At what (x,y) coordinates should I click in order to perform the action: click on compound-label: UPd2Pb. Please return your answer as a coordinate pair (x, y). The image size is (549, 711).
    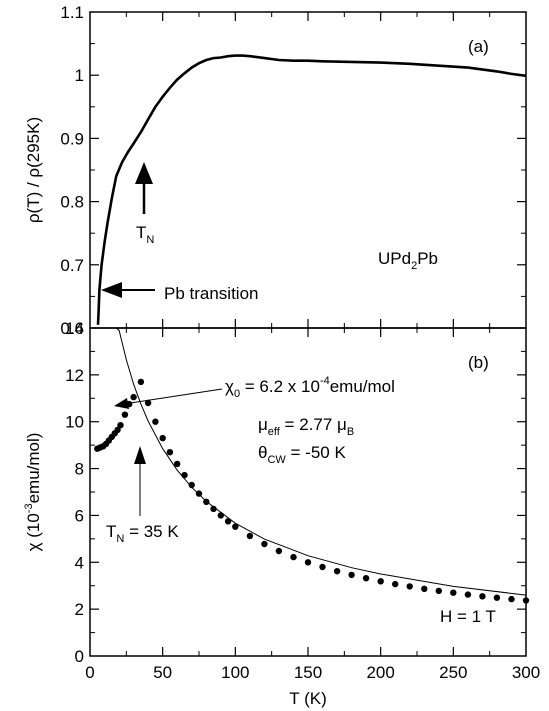
    Looking at the image, I should click on (408, 260).